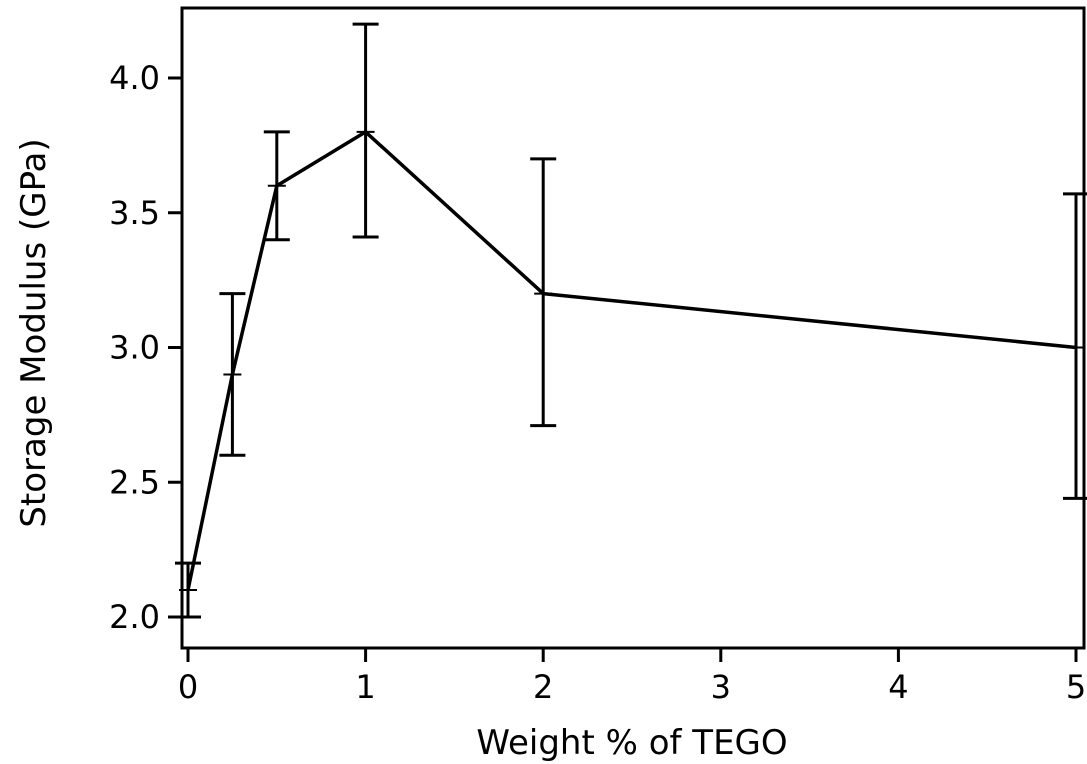  I want to click on x-tick-label: 0, so click(188, 687).